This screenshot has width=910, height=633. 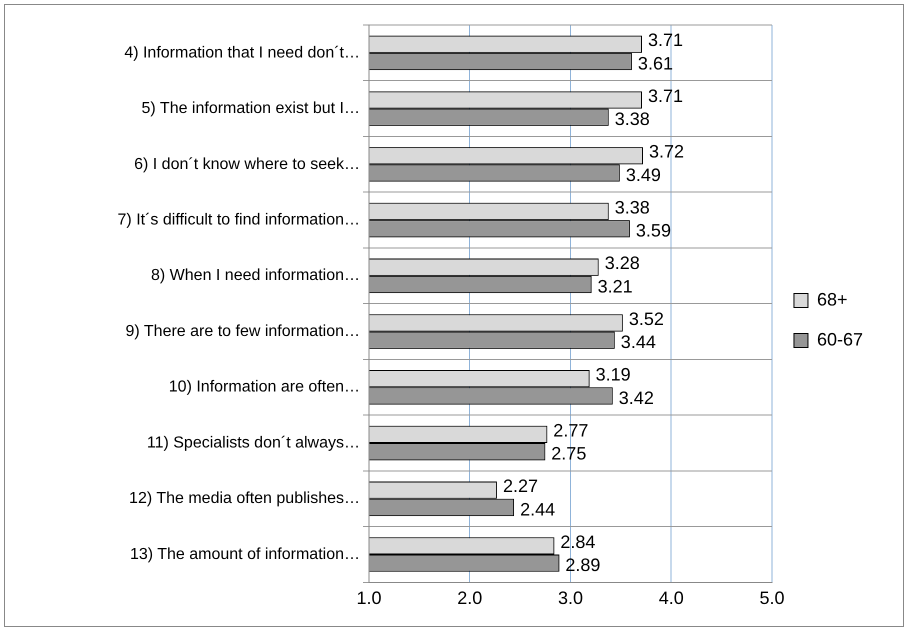 I want to click on data-label: 3.49, so click(x=643, y=174).